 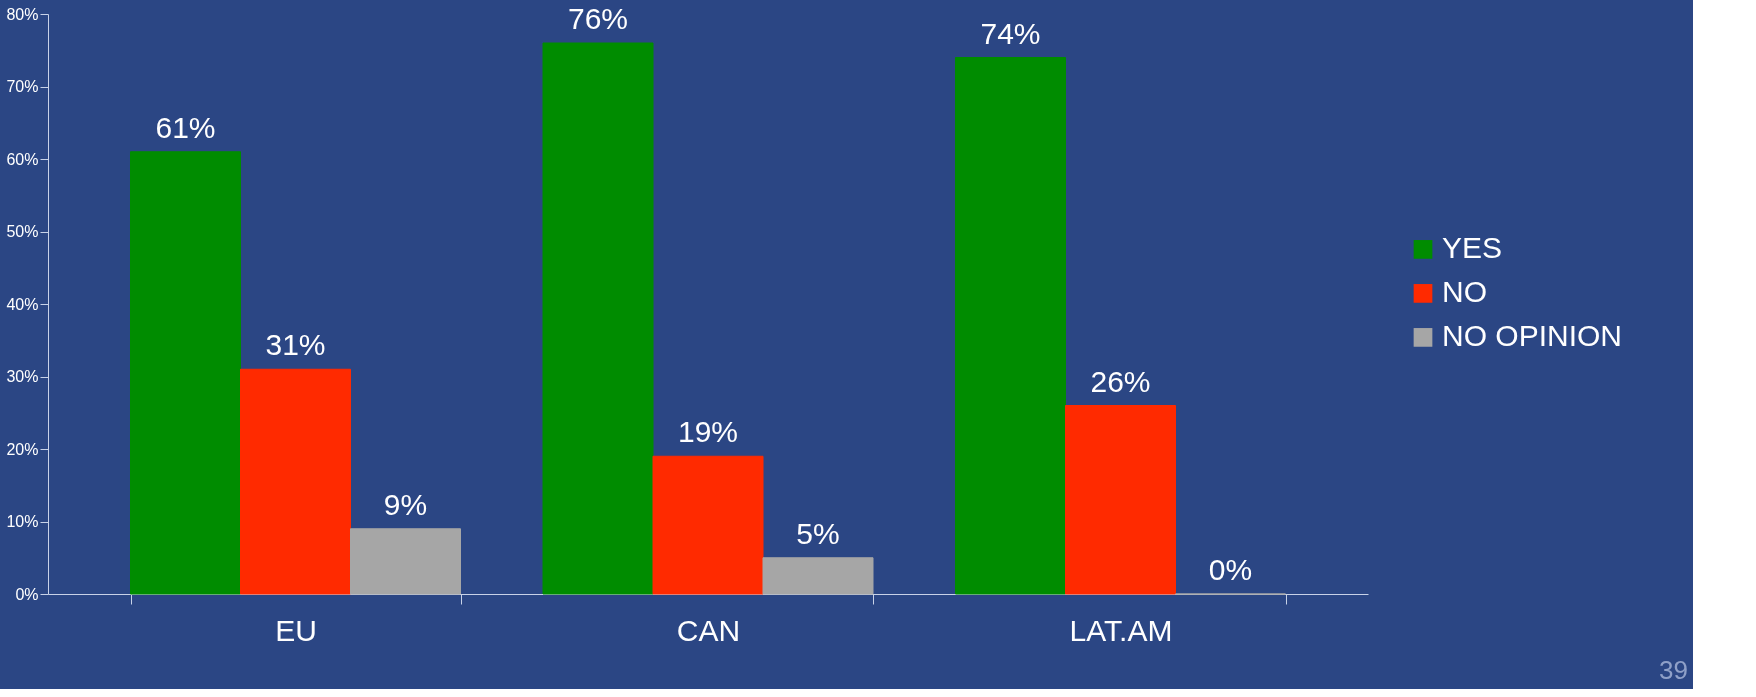 What do you see at coordinates (22, 159) in the screenshot?
I see `y-tick-label: 60%` at bounding box center [22, 159].